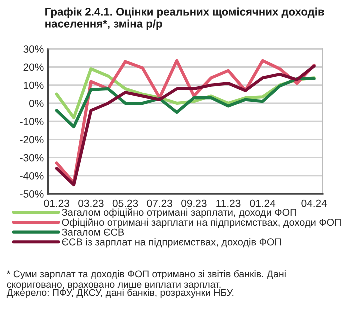  Describe the element at coordinates (120, 293) in the screenshot. I see `text: Джерело: ПФУ, ДКСУ, дані банків, розрахунки НБУ.` at that location.